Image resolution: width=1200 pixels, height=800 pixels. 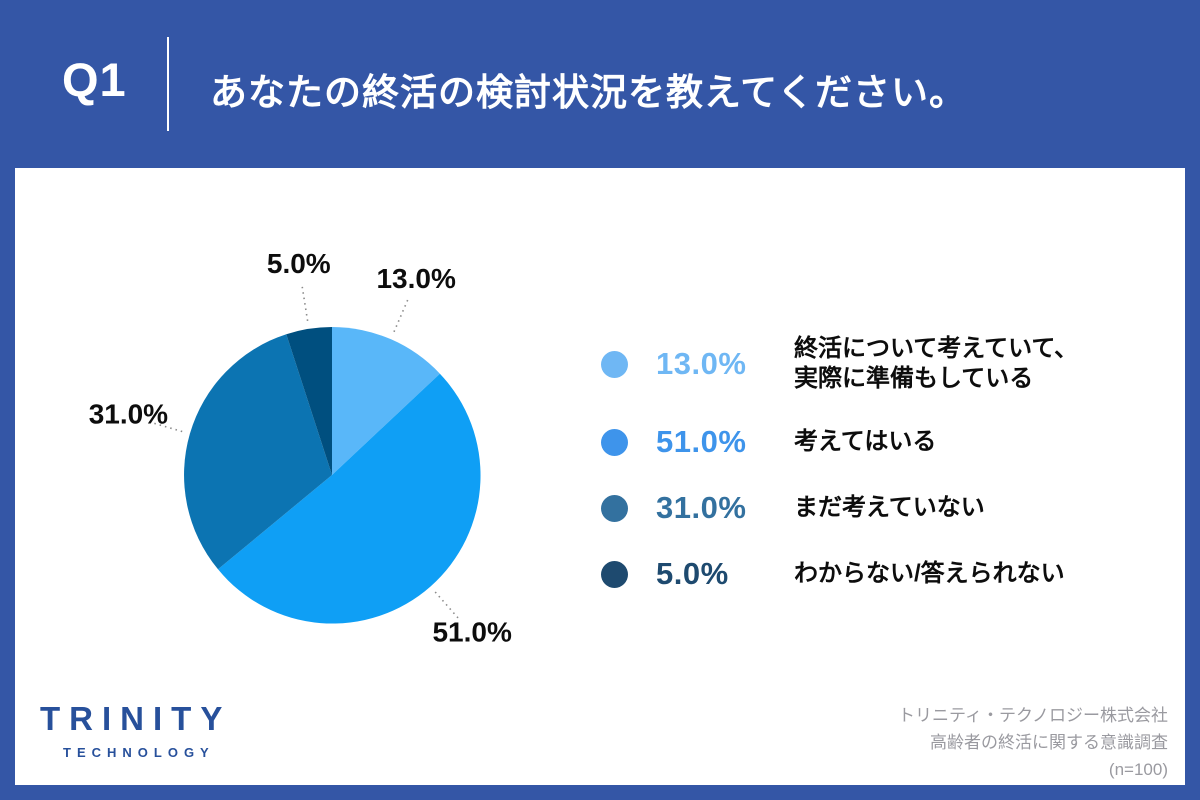 I want to click on pie-slice-percent-label: 51.0%, so click(x=471, y=631).